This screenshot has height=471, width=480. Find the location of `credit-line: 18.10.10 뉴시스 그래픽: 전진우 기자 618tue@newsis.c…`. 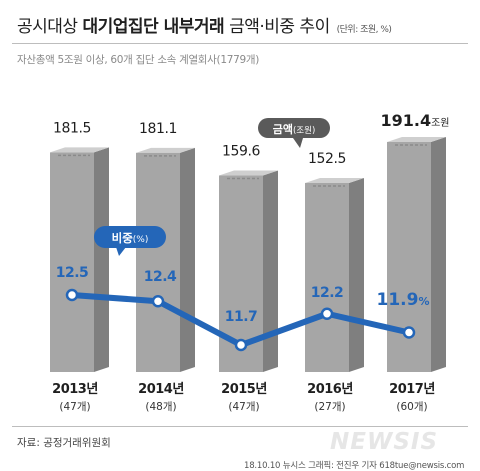

credit-line: 18.10.10 뉴시스 그래픽: 전진우 기자 618tue@newsis.c… is located at coordinates (354, 466).